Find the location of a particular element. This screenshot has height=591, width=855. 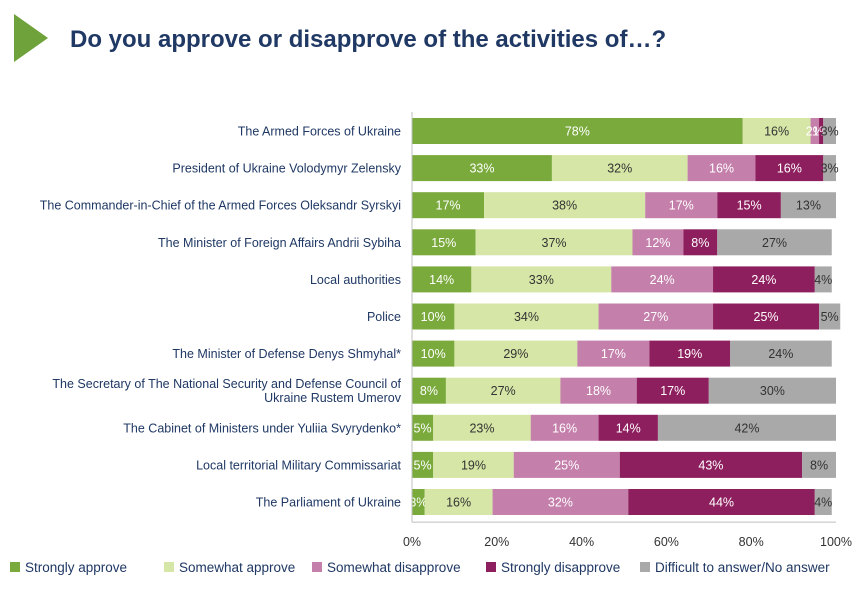

data-label: 43% is located at coordinates (710, 465).